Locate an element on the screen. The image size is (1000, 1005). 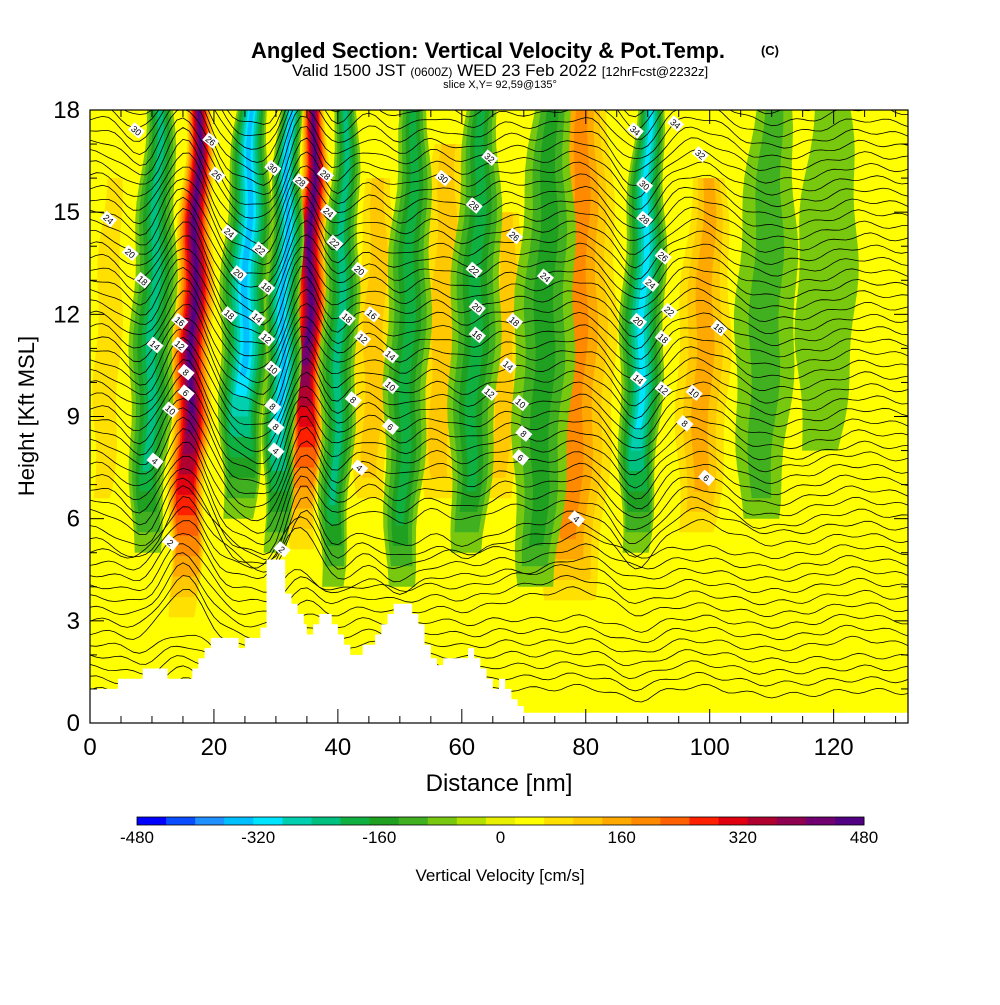
contour-label: 14 is located at coordinates (155, 345).